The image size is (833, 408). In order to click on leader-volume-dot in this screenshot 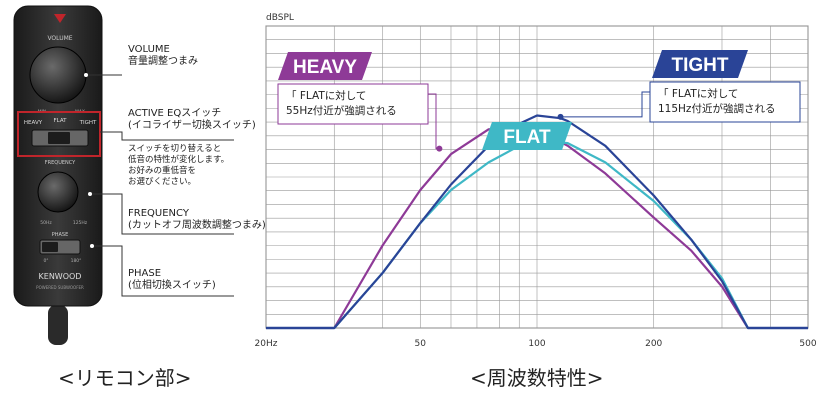, I will do `click(86, 75)`.